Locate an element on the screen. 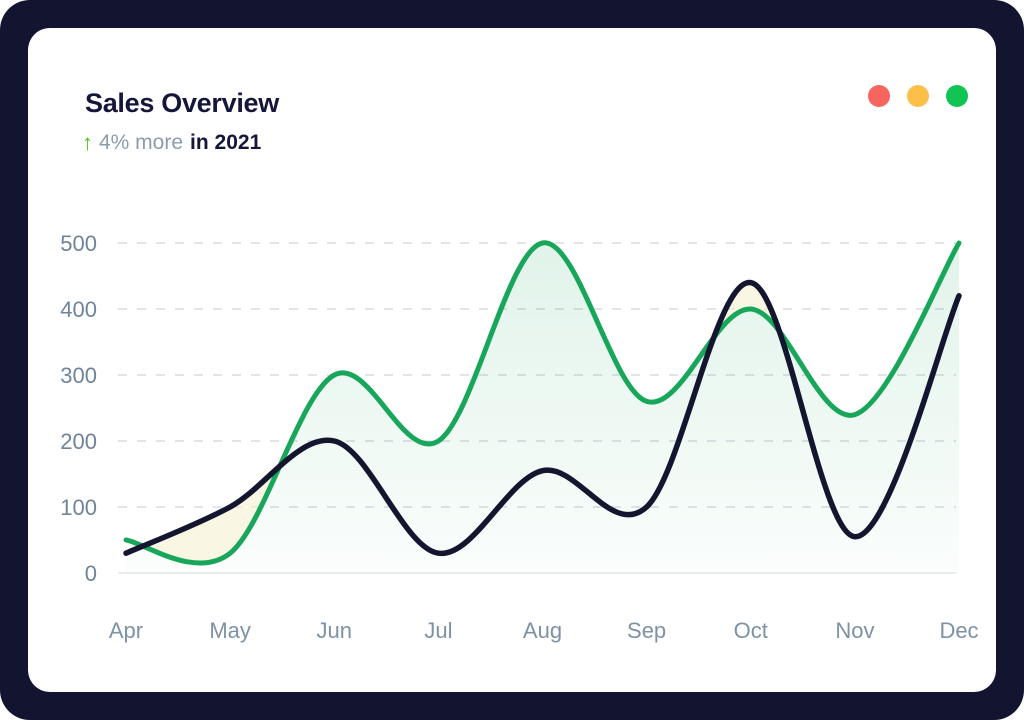  trend-highlight: 4% more is located at coordinates (141, 142).